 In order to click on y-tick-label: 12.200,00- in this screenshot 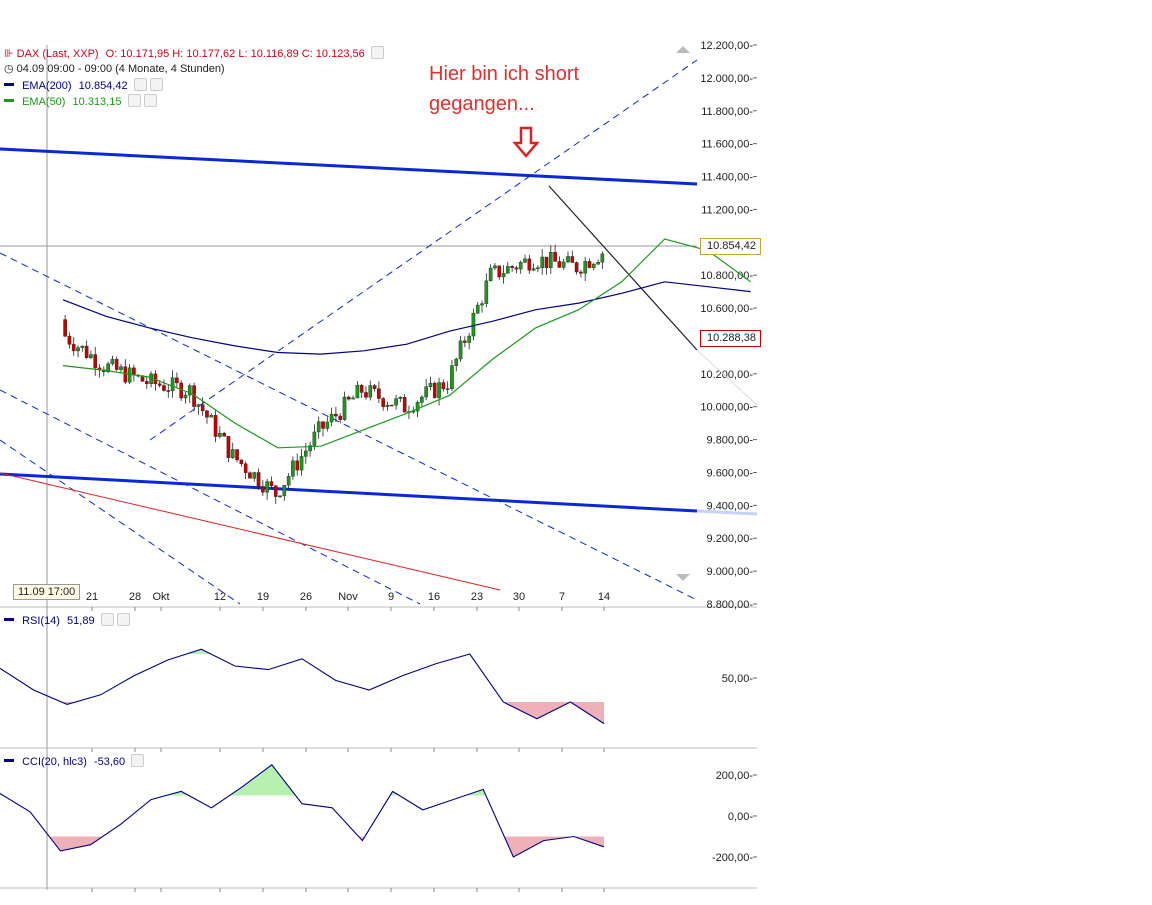, I will do `click(726, 46)`.